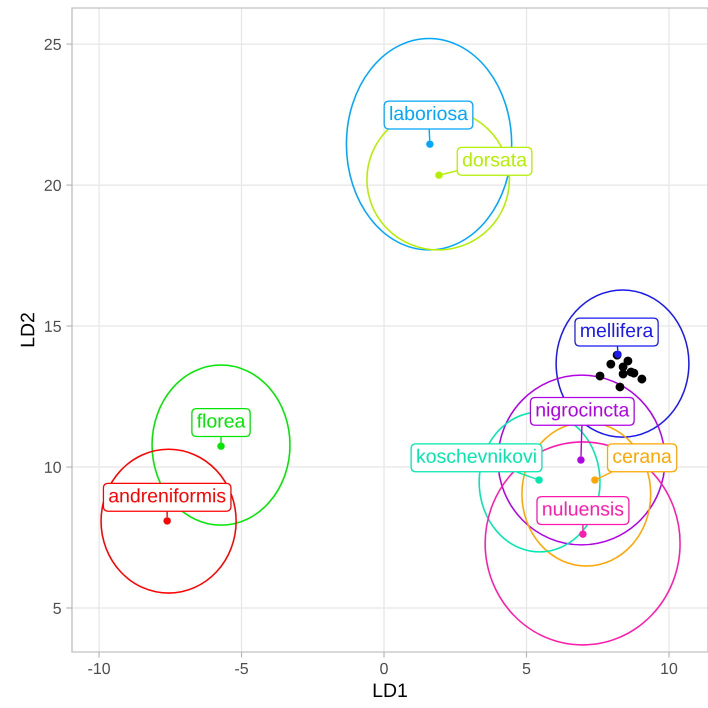 The width and height of the screenshot is (708, 708). Describe the element at coordinates (642, 457) in the screenshot. I see `series-label: cerana` at that location.